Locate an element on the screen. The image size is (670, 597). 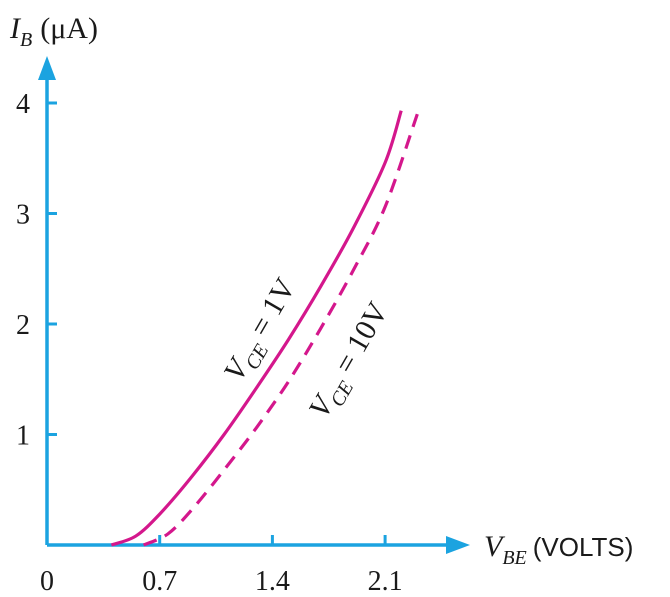
y-tick-label-3: 3 is located at coordinates (23, 215).